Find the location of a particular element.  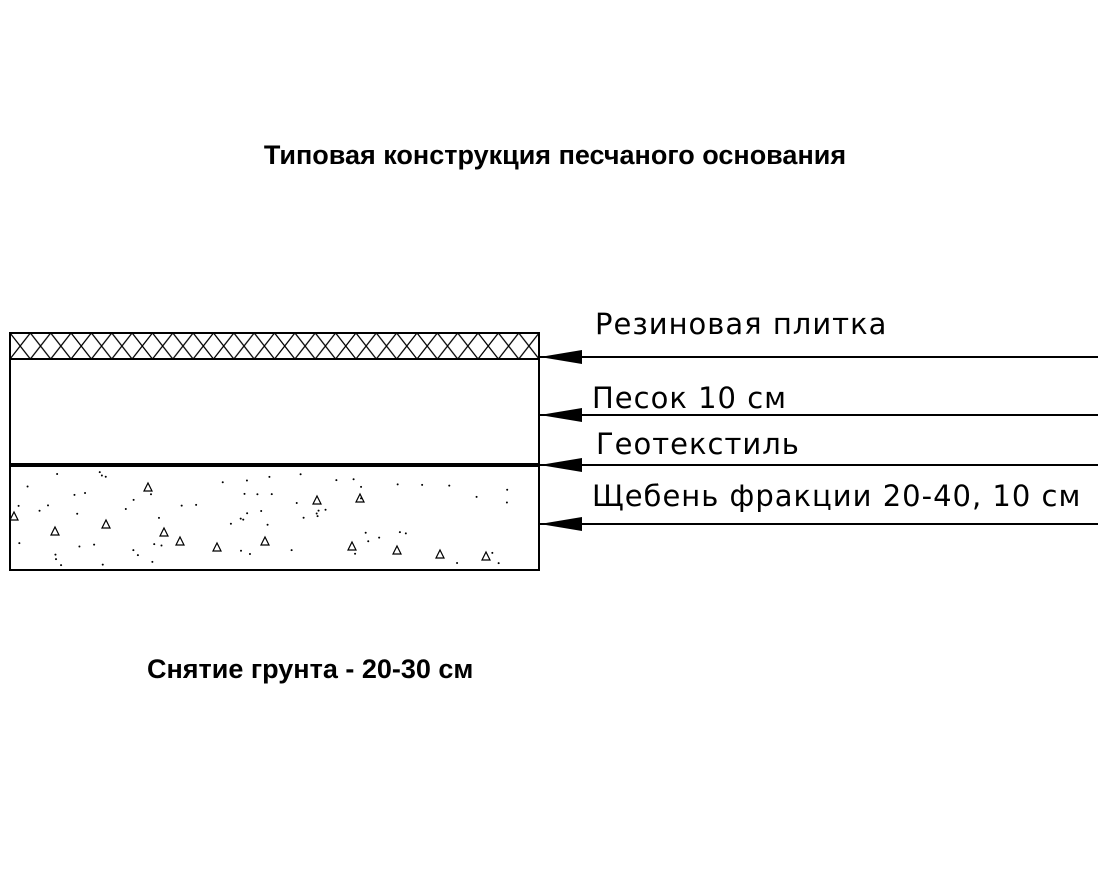

soil-removal-note: Снятие грунта - 20-30 см is located at coordinates (310, 669).